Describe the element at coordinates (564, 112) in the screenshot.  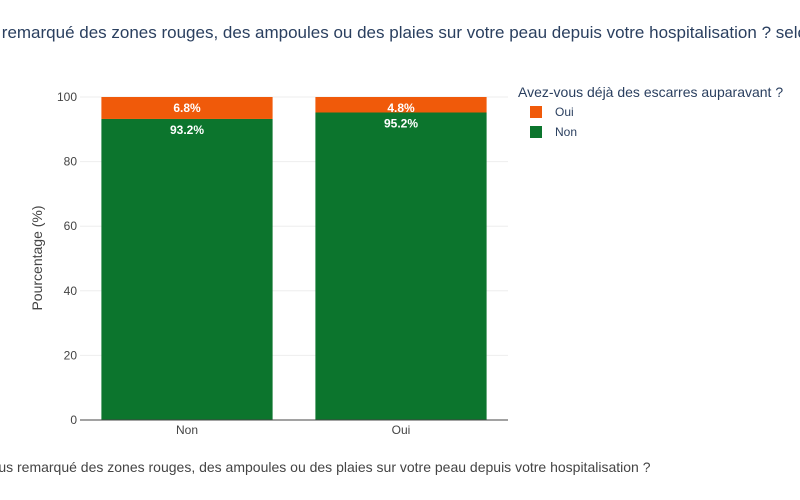
I see `legend-label-oui: Oui` at that location.